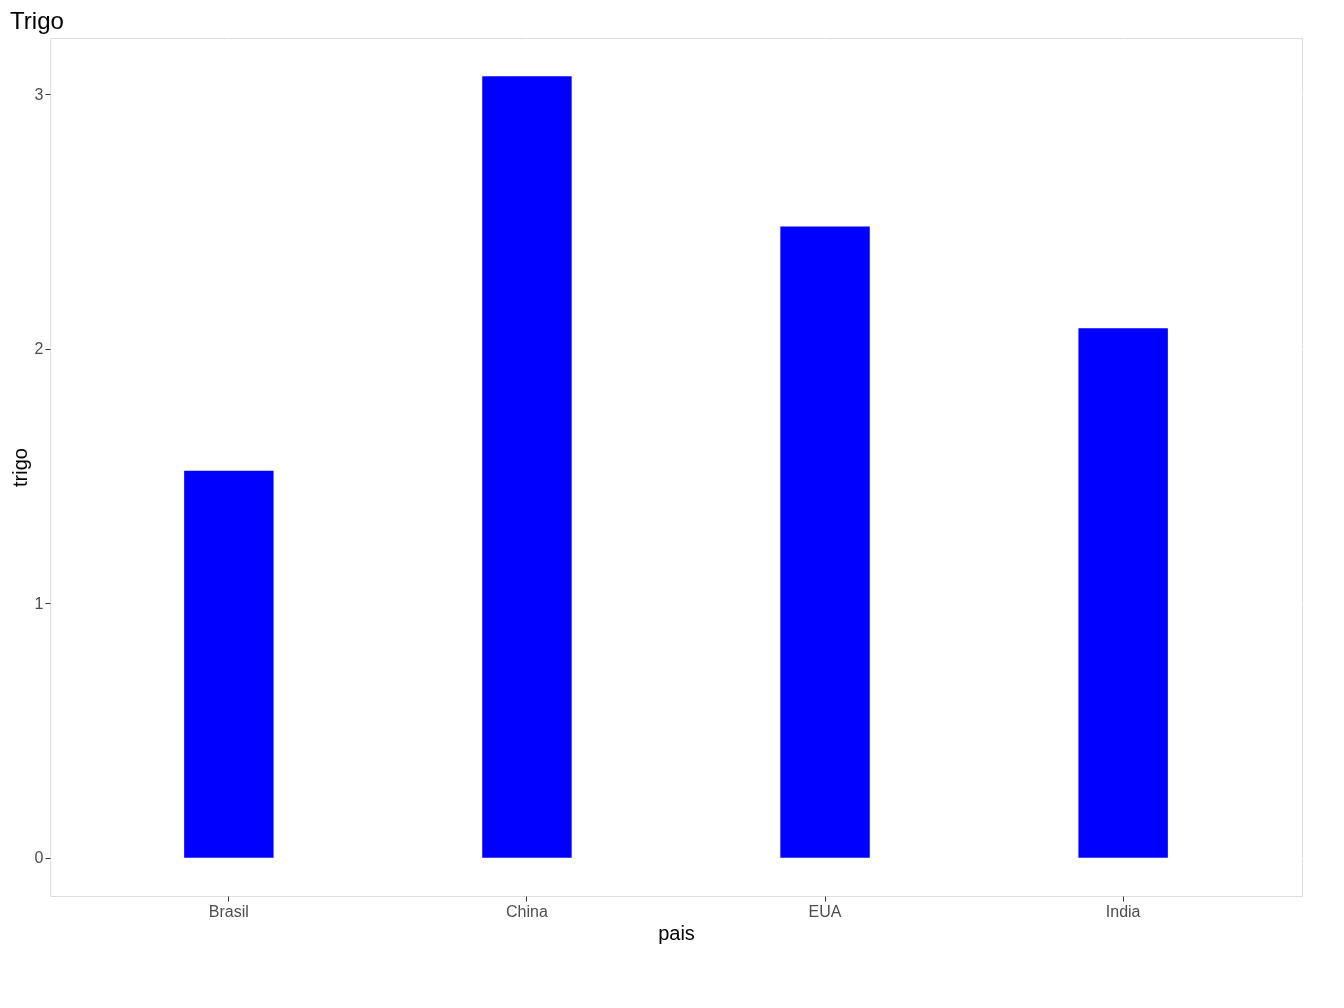 The height and width of the screenshot is (1008, 1344). What do you see at coordinates (527, 911) in the screenshot?
I see `x-tick-label: China` at bounding box center [527, 911].